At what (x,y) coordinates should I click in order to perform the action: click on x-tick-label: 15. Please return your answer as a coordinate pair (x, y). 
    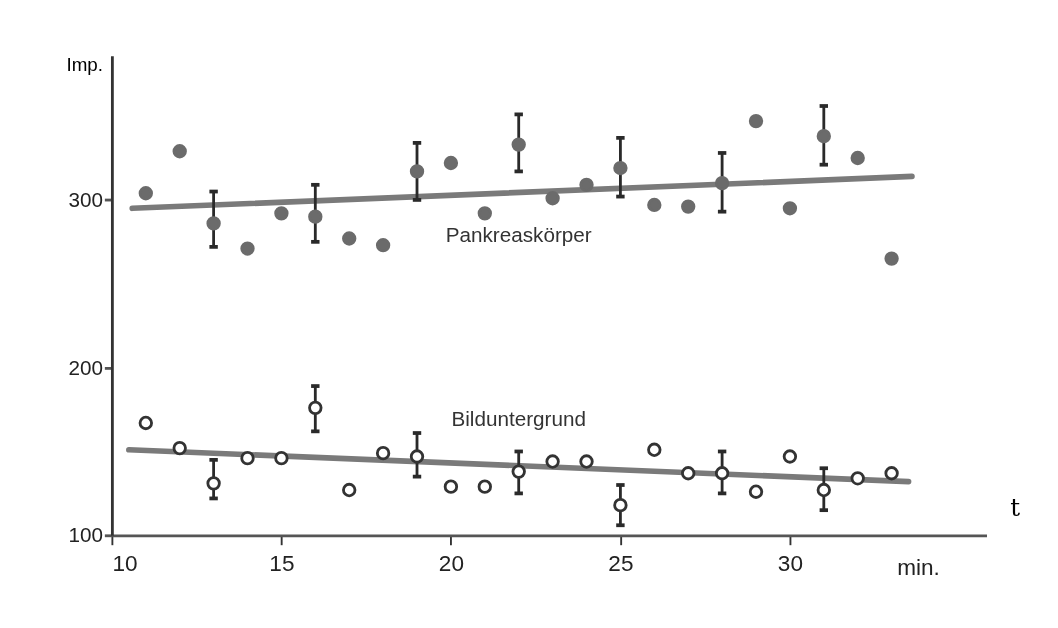
    Looking at the image, I should click on (282, 563).